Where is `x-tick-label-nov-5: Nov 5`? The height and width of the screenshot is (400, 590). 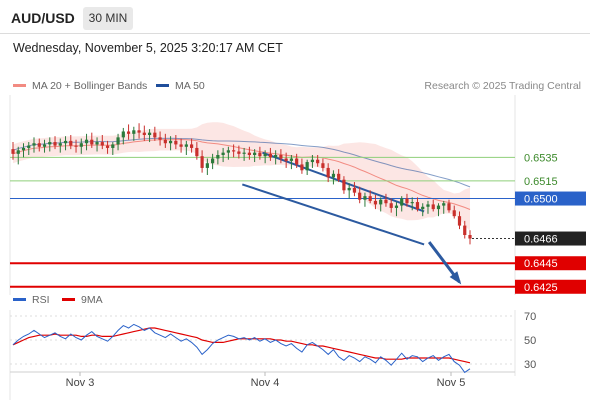 x-tick-label-nov-5: Nov 5 is located at coordinates (451, 383).